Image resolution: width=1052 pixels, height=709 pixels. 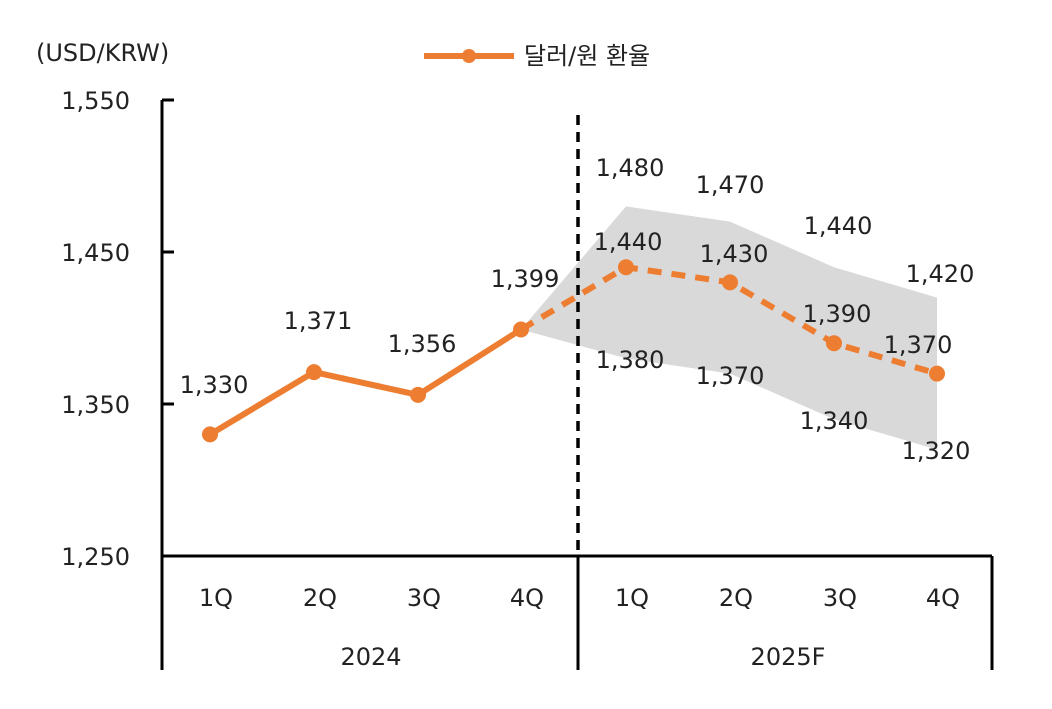 What do you see at coordinates (834, 421) in the screenshot?
I see `band-lower-label: 1,340` at bounding box center [834, 421].